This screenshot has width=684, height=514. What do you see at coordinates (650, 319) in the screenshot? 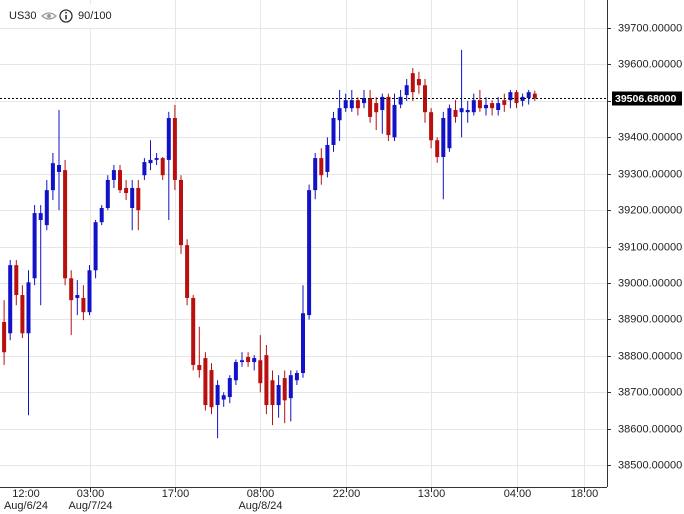
I see `y-tick-label: 38900.00000` at bounding box center [650, 319].